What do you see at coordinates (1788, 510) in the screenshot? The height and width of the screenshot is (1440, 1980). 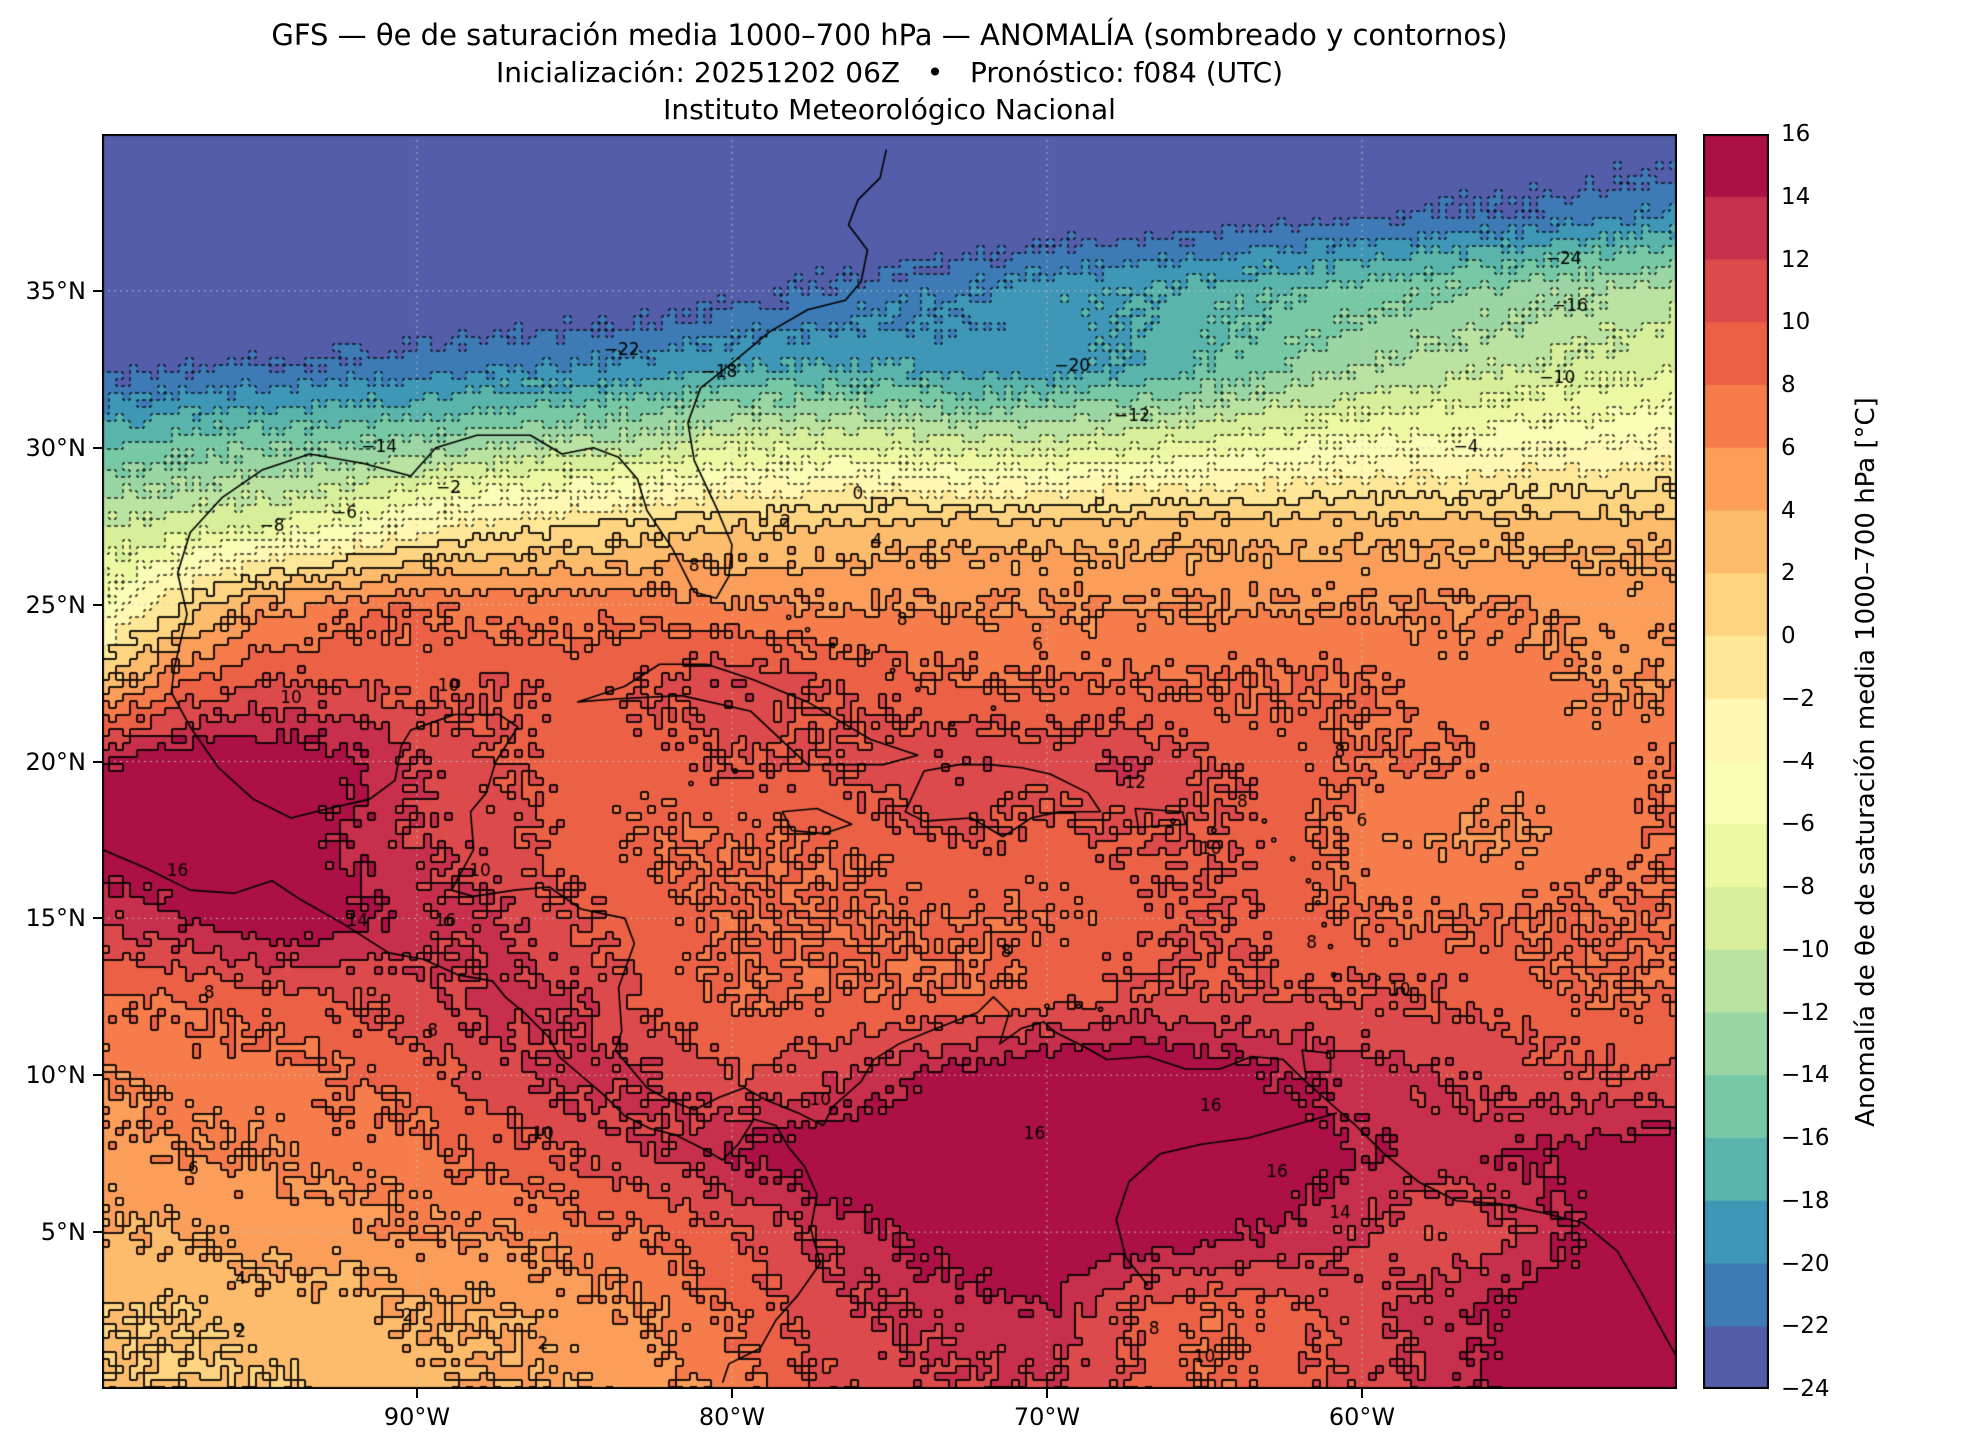 I see `colorbar-tick-label: 4` at bounding box center [1788, 510].